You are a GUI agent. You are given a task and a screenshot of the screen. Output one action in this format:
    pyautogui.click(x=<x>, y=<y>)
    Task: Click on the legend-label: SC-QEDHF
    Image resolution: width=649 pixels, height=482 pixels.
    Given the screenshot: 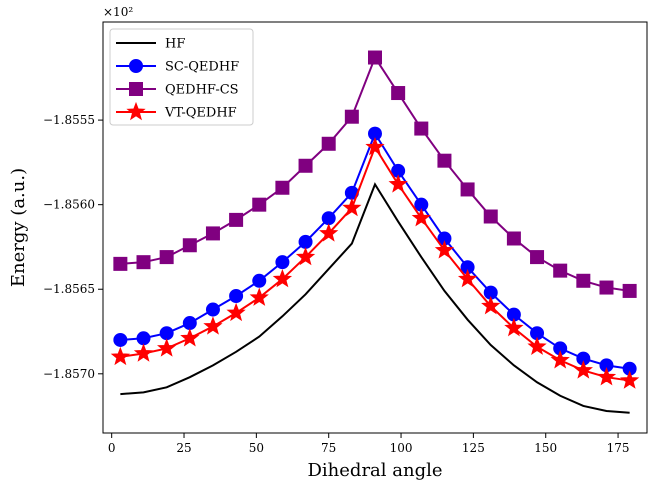 What is the action you would take?
    pyautogui.click(x=202, y=67)
    